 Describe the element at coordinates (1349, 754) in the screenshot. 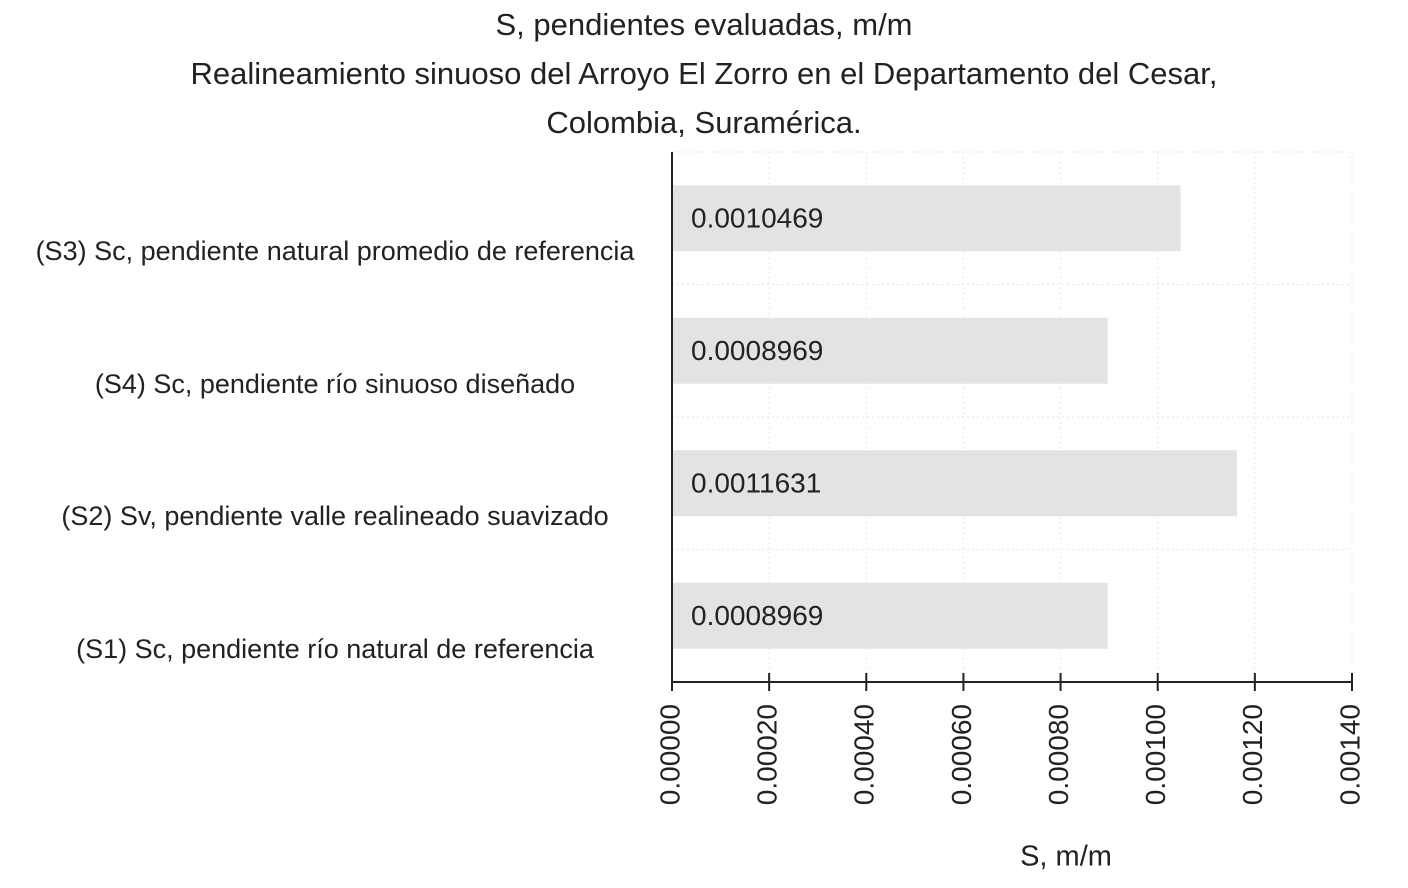

I see `x-tick-label: 0.00140` at that location.